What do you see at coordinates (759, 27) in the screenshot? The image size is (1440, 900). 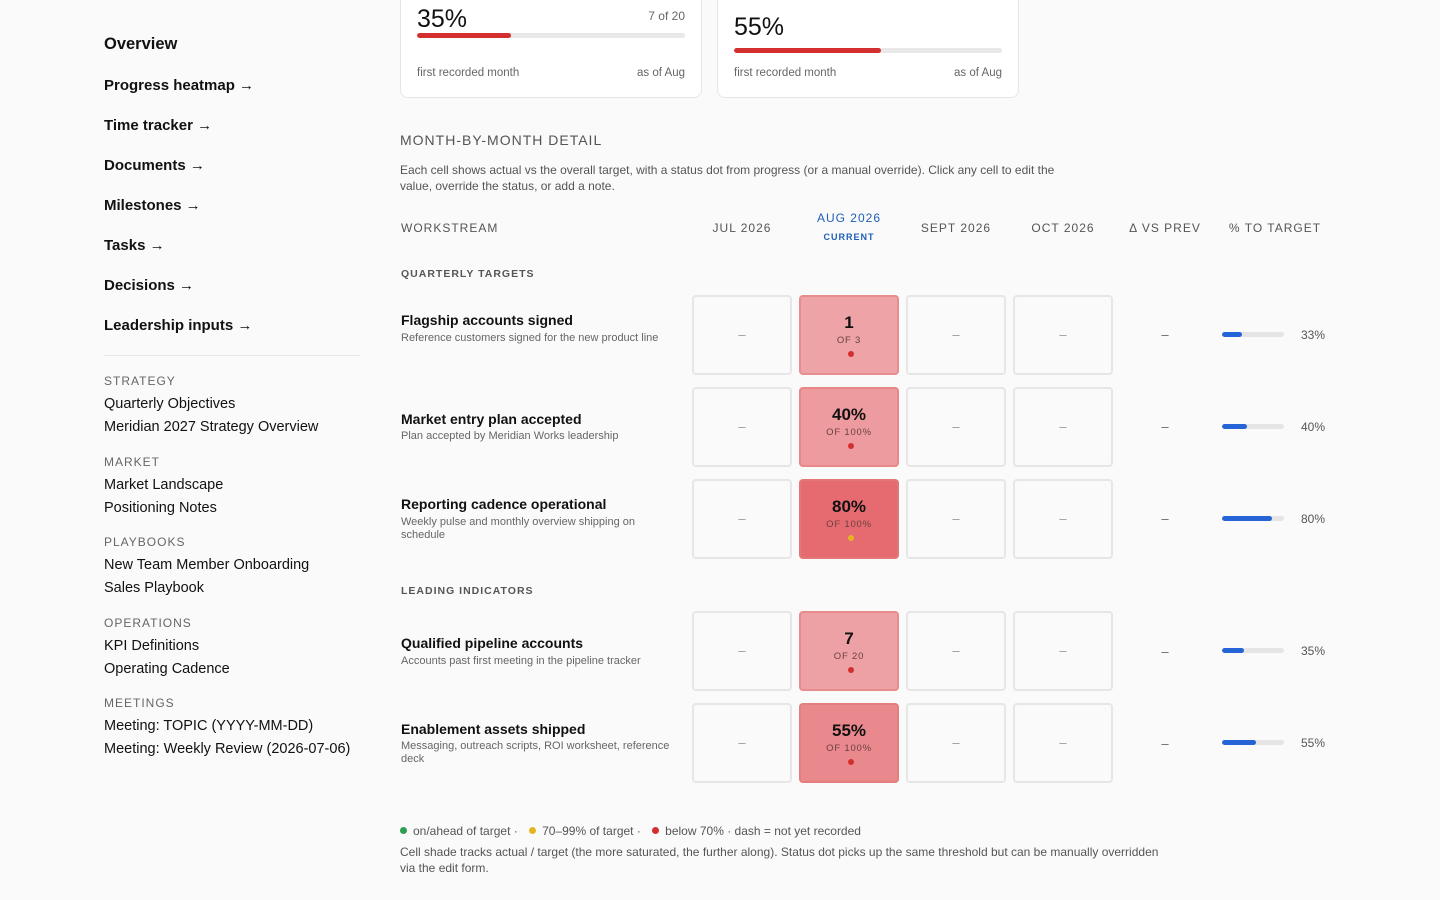 I see `stat-value: 55%` at bounding box center [759, 27].